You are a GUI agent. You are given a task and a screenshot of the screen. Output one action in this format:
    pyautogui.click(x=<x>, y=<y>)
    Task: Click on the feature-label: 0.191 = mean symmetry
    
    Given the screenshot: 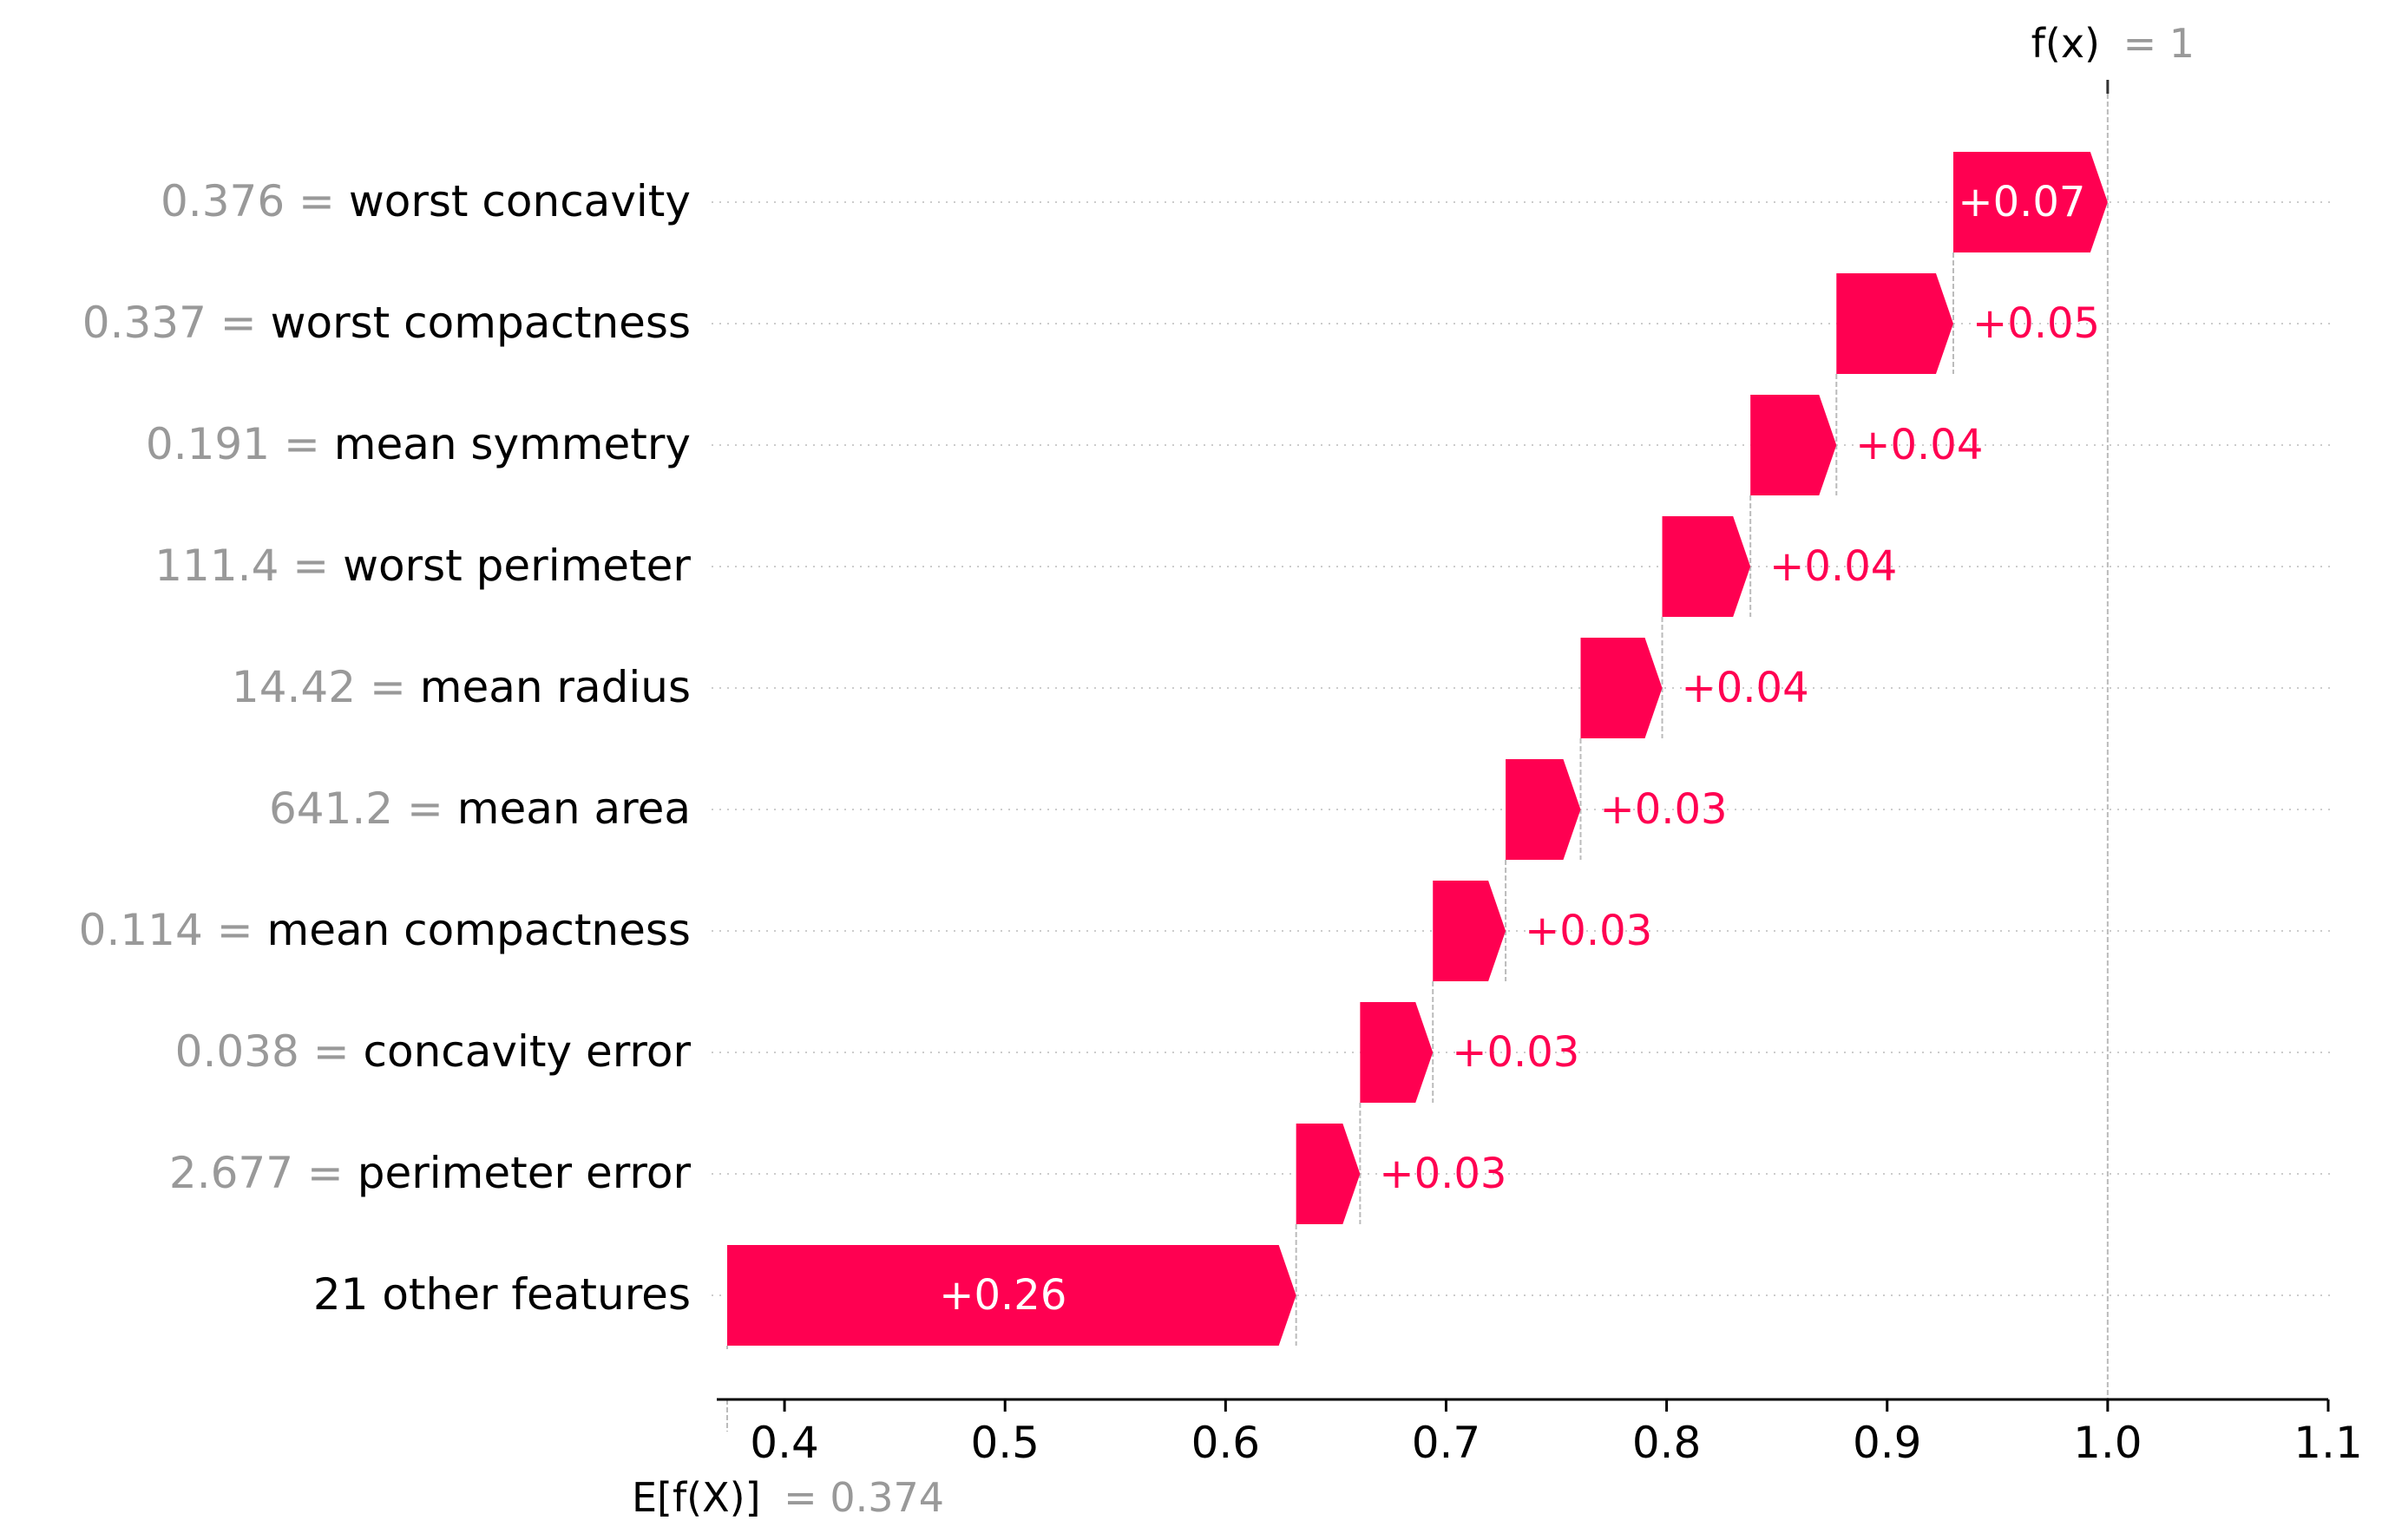 What is the action you would take?
    pyautogui.click(x=419, y=444)
    